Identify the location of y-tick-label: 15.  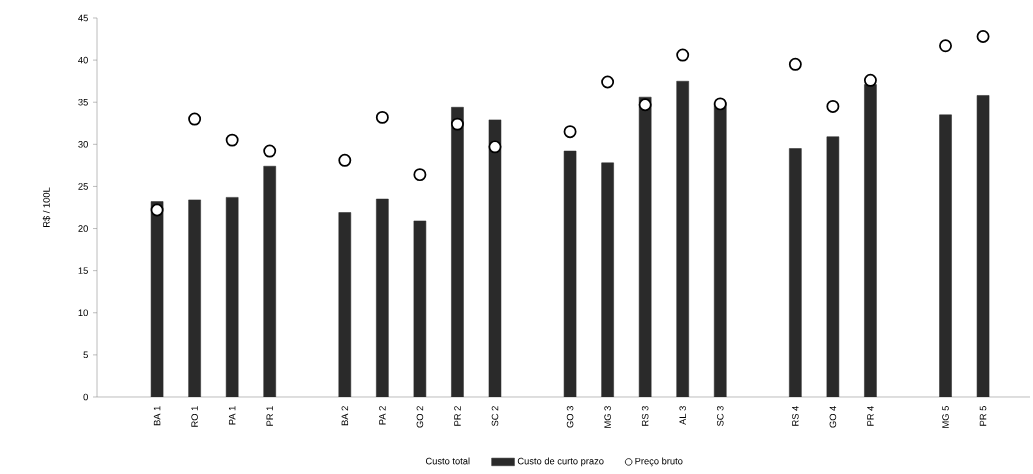
(83, 270).